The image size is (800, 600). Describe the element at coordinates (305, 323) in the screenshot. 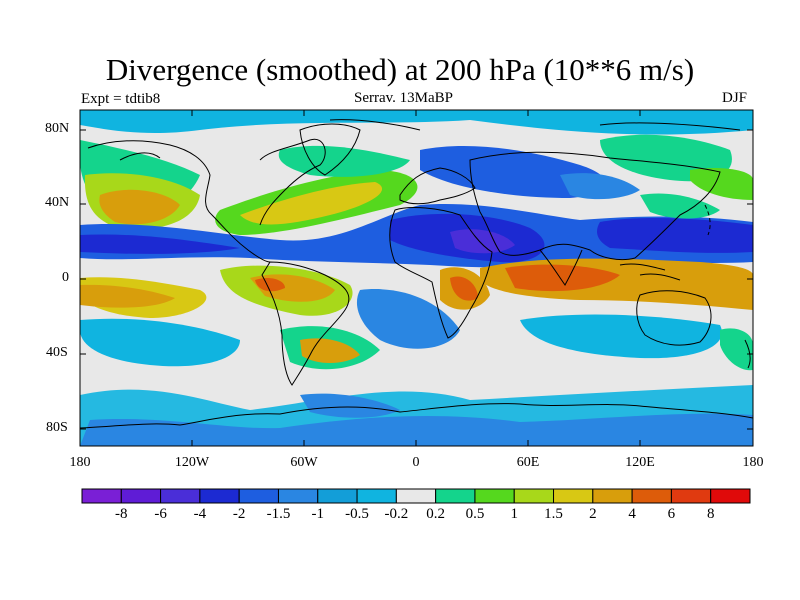

I see `coastline-south-america` at that location.